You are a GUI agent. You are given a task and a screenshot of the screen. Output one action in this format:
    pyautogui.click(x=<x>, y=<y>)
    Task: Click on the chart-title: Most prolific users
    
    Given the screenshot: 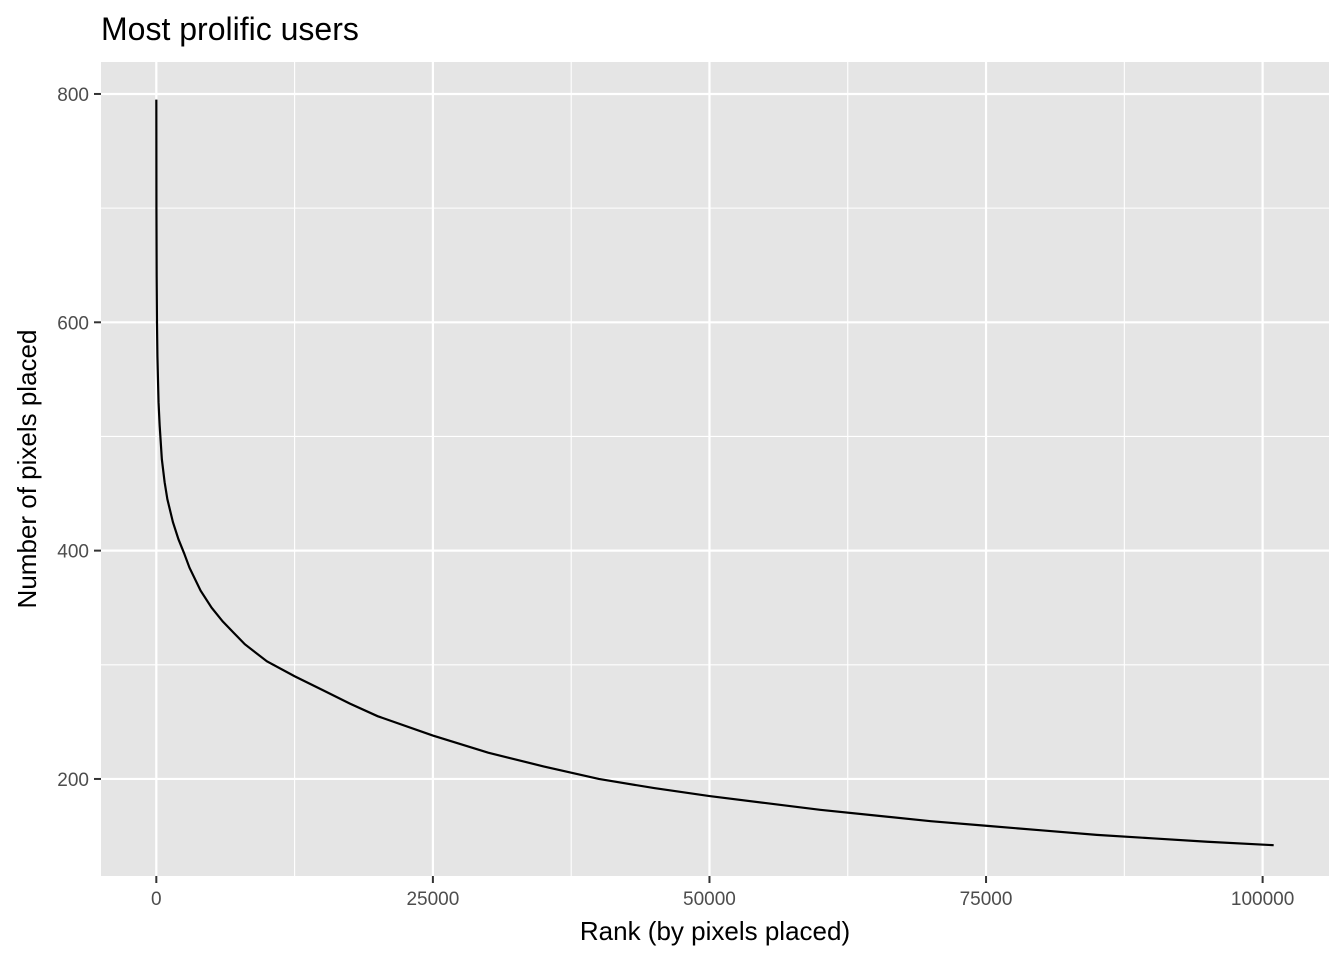 What is the action you would take?
    pyautogui.click(x=230, y=29)
    